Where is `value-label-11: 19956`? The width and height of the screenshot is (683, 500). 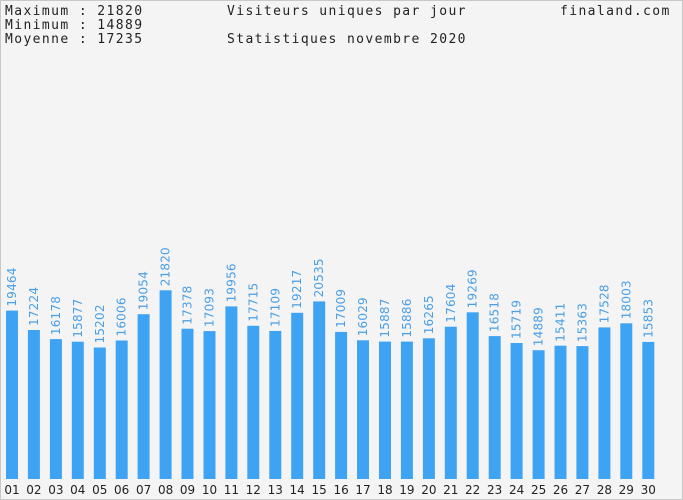
value-label-11: 19956 is located at coordinates (231, 282).